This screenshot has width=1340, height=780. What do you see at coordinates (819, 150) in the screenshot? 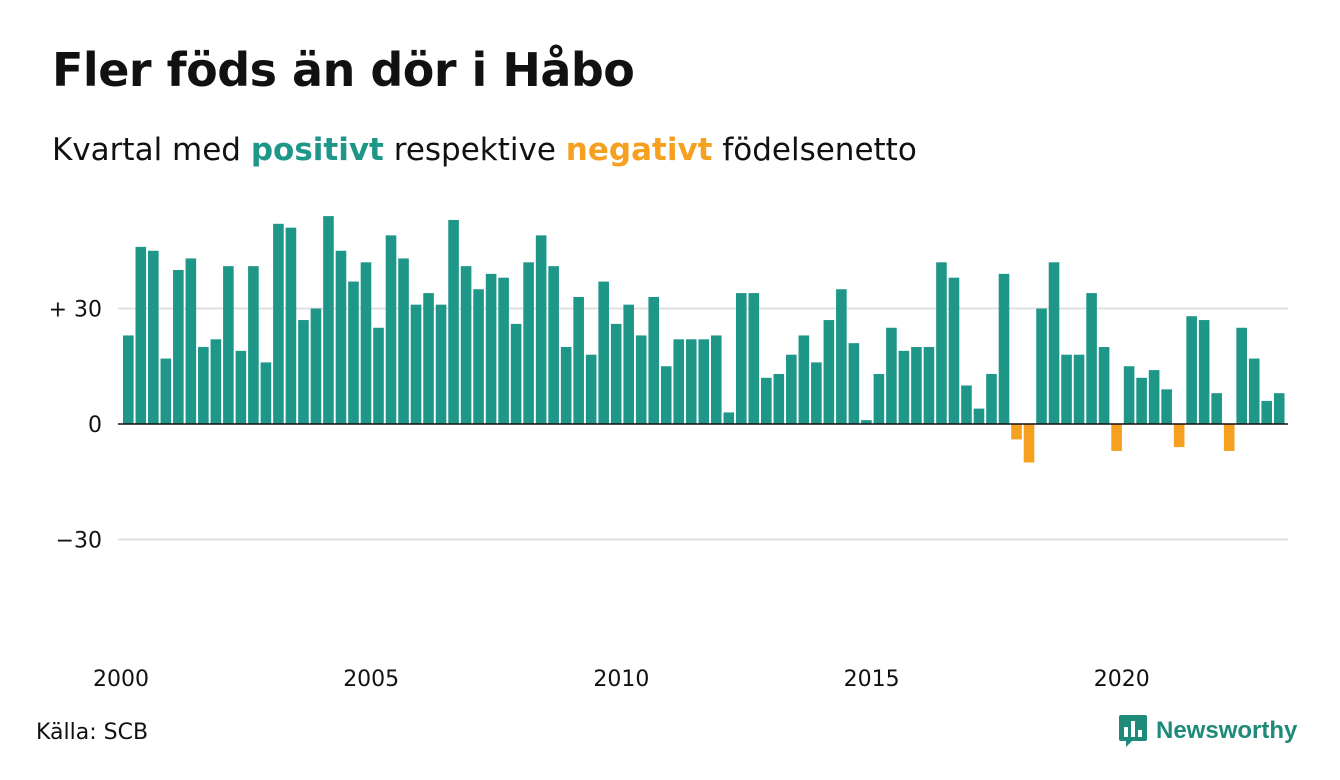
I see `subtitle-suffix: födelsenetto` at bounding box center [819, 150].